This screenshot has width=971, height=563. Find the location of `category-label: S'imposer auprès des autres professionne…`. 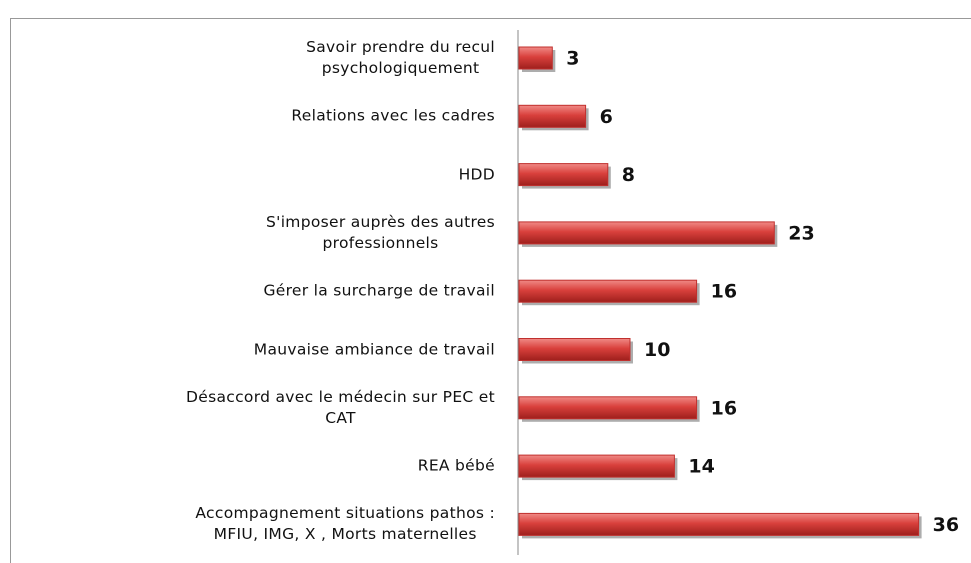

category-label: S'imposer auprès des autres professionne… is located at coordinates (380, 232).